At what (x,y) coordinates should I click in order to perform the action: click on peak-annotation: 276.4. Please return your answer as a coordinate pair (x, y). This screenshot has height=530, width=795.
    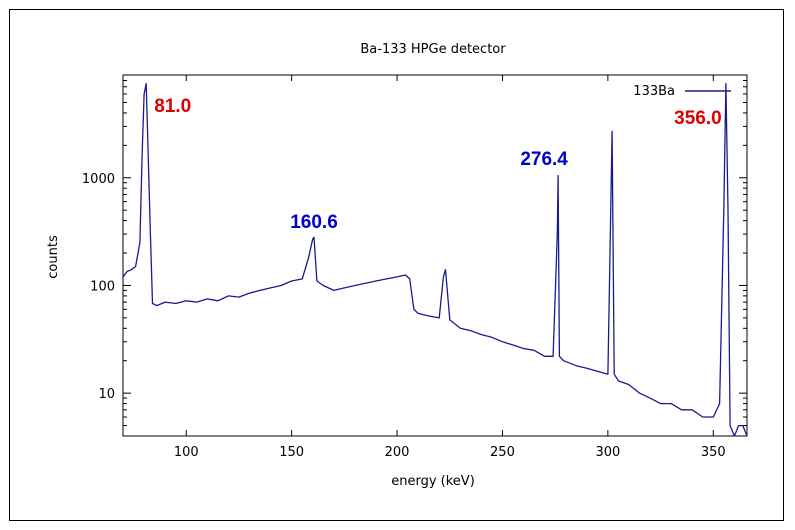
    Looking at the image, I should click on (544, 159).